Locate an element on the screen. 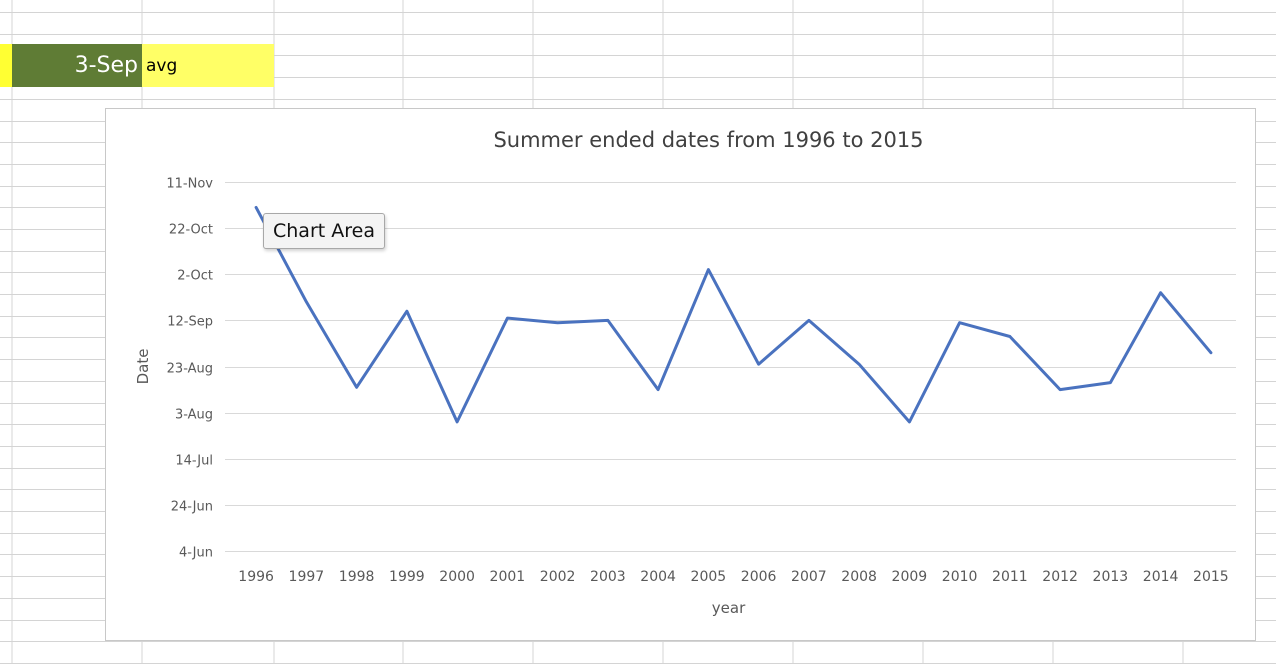 The height and width of the screenshot is (664, 1276). x-tick-label: 1998 is located at coordinates (357, 577).